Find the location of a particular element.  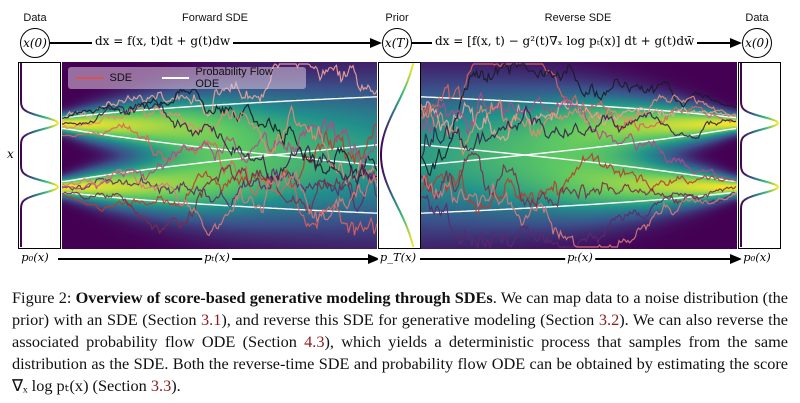

prior-density-curve is located at coordinates (397, 155).